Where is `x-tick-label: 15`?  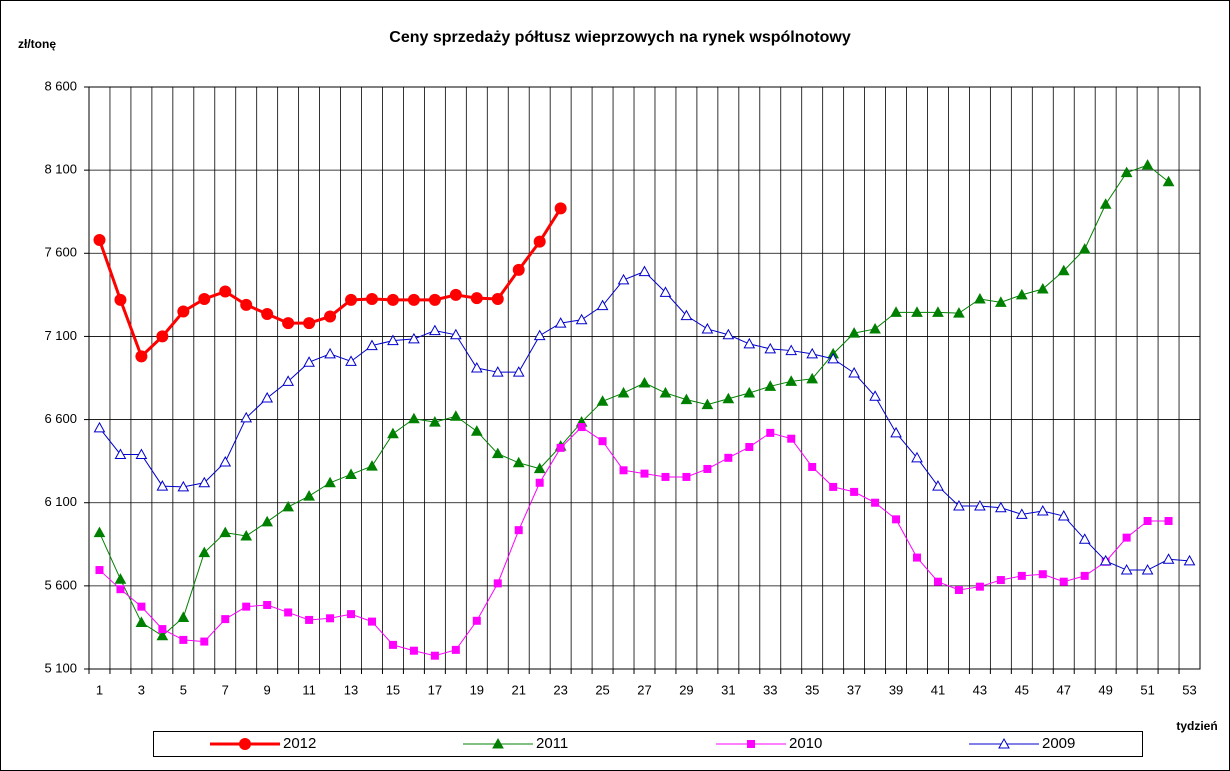
x-tick-label: 15 is located at coordinates (393, 689).